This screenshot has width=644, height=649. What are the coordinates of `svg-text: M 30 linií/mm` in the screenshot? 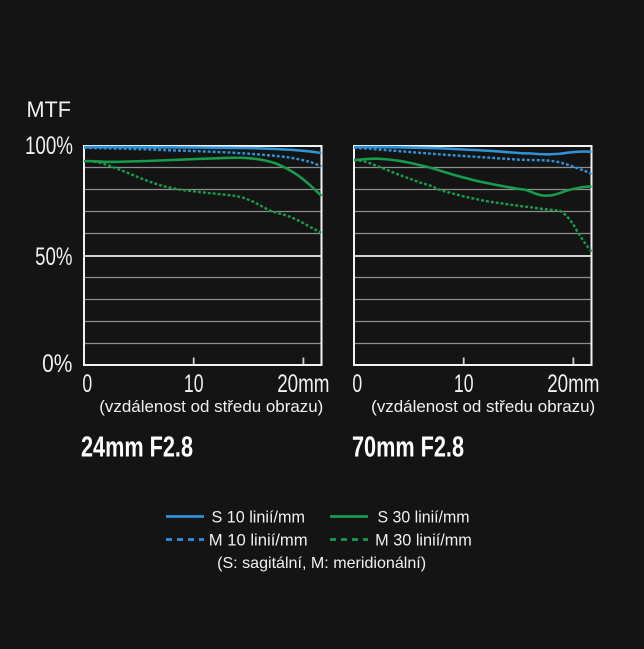 It's located at (423, 540).